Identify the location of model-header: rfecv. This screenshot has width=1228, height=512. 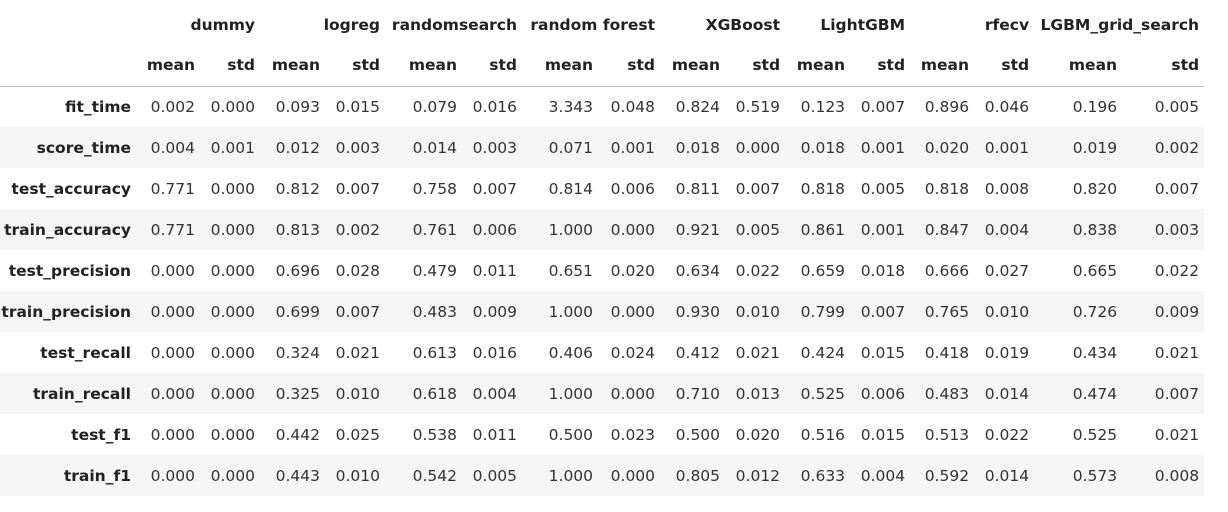
(1007, 24).